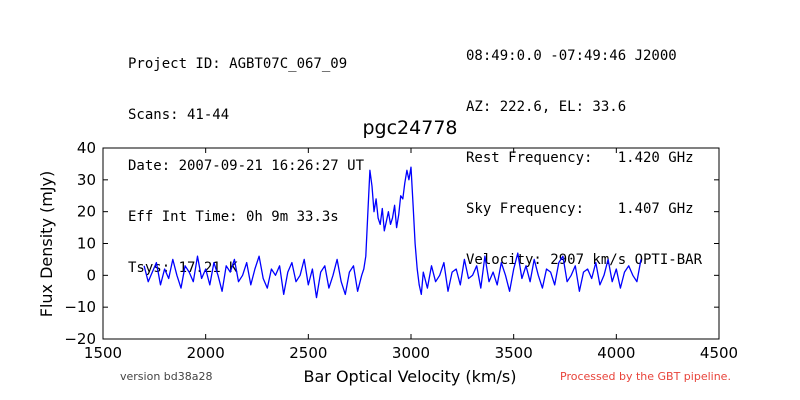 The width and height of the screenshot is (800, 400). Describe the element at coordinates (571, 56) in the screenshot. I see `coordinates: 08:49:0.0 -07:49:46 J2000` at that location.